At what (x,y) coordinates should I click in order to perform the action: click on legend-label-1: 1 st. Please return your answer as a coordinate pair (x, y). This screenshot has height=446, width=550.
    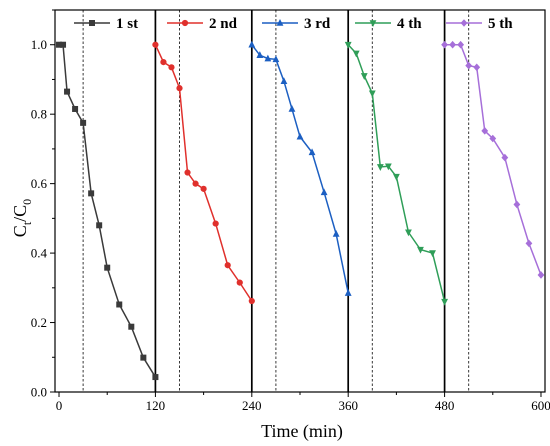
    Looking at the image, I should click on (127, 24).